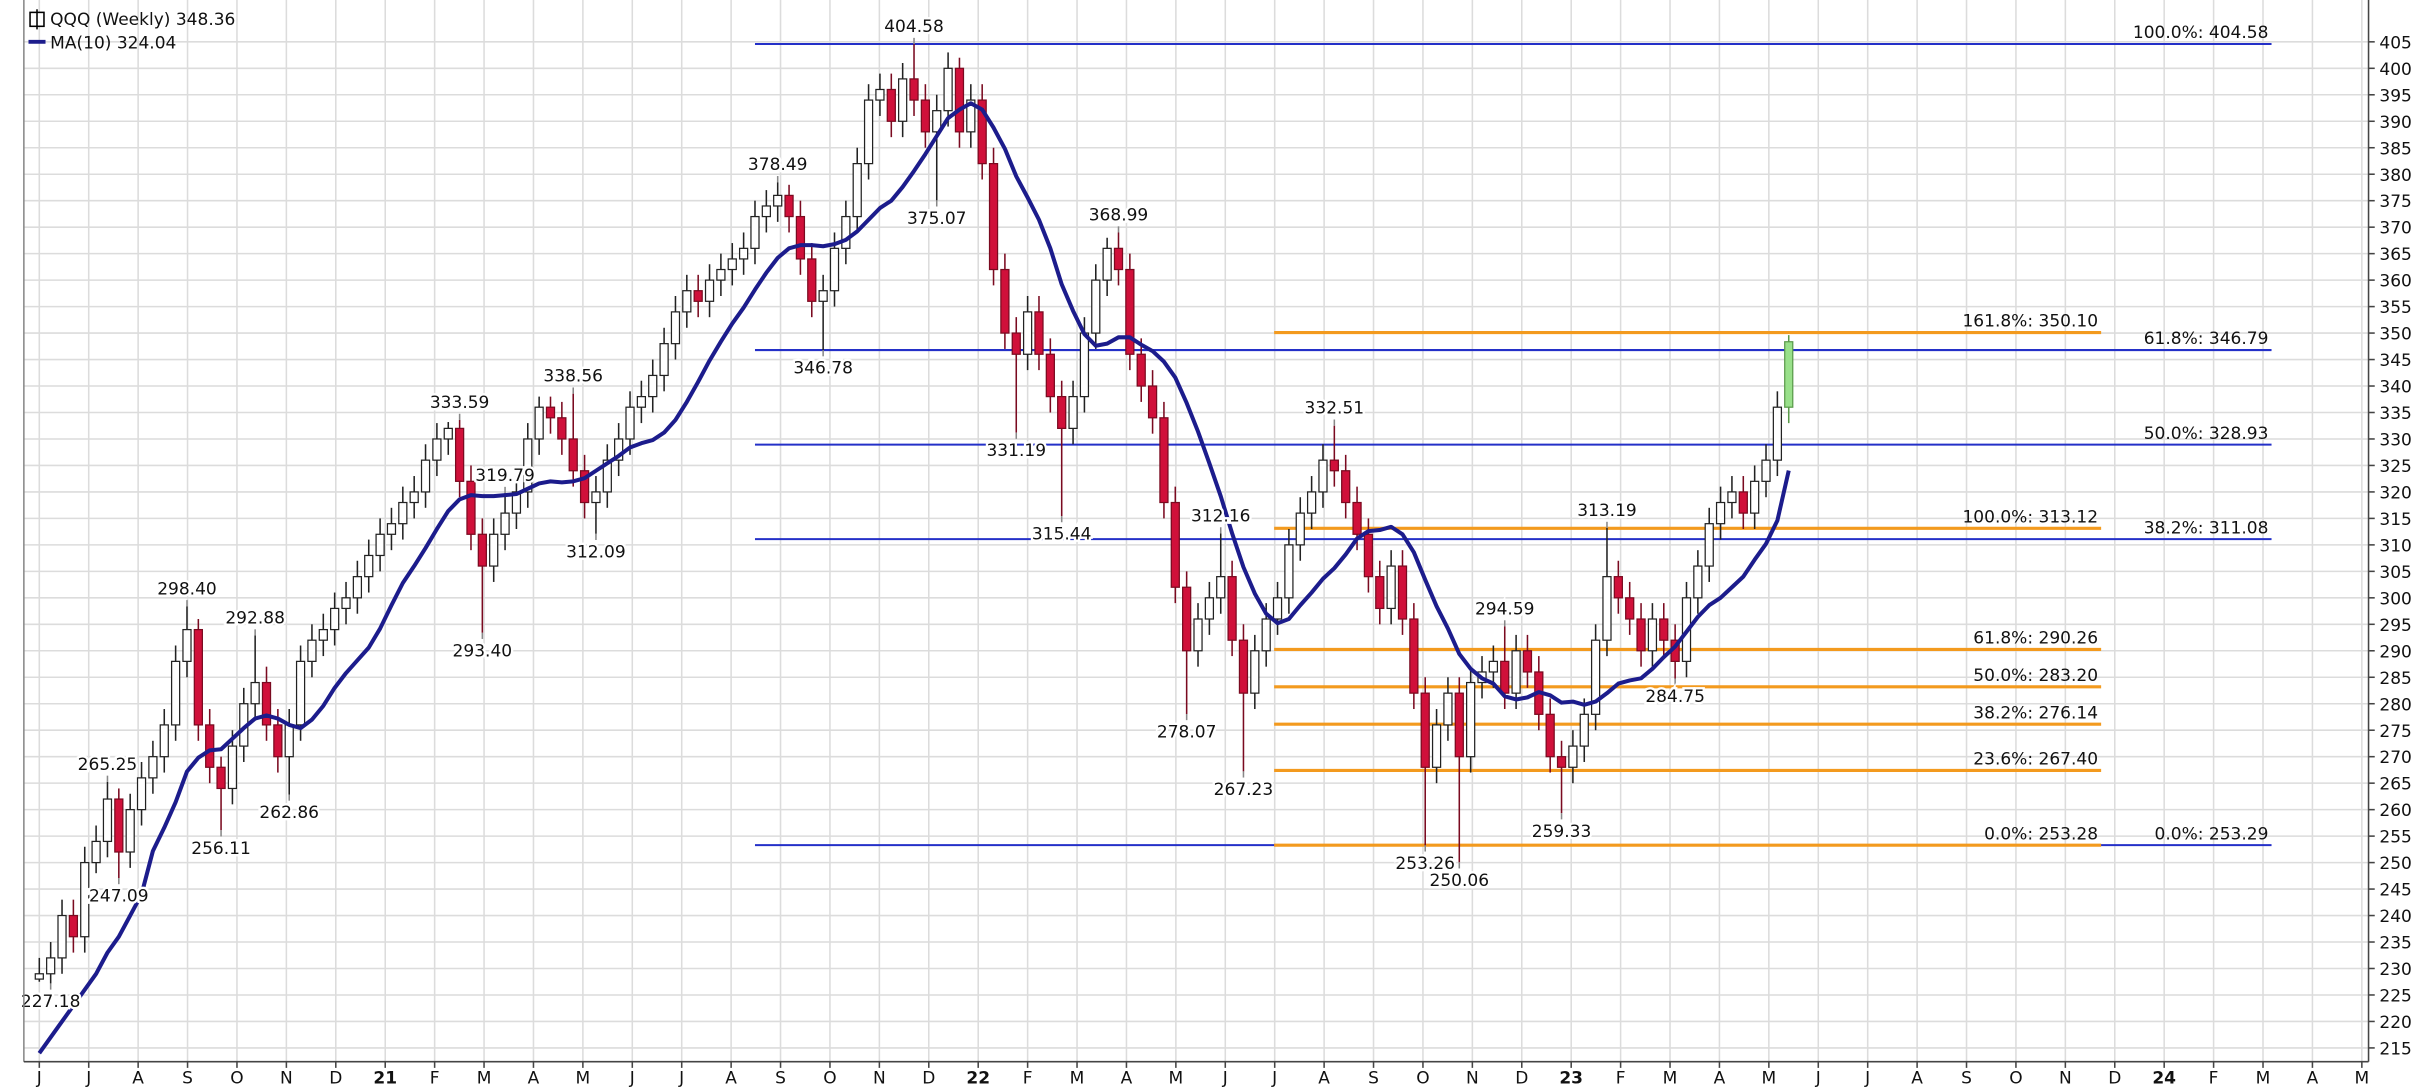  I want to click on y-tick-label: 235, so click(2395, 944).